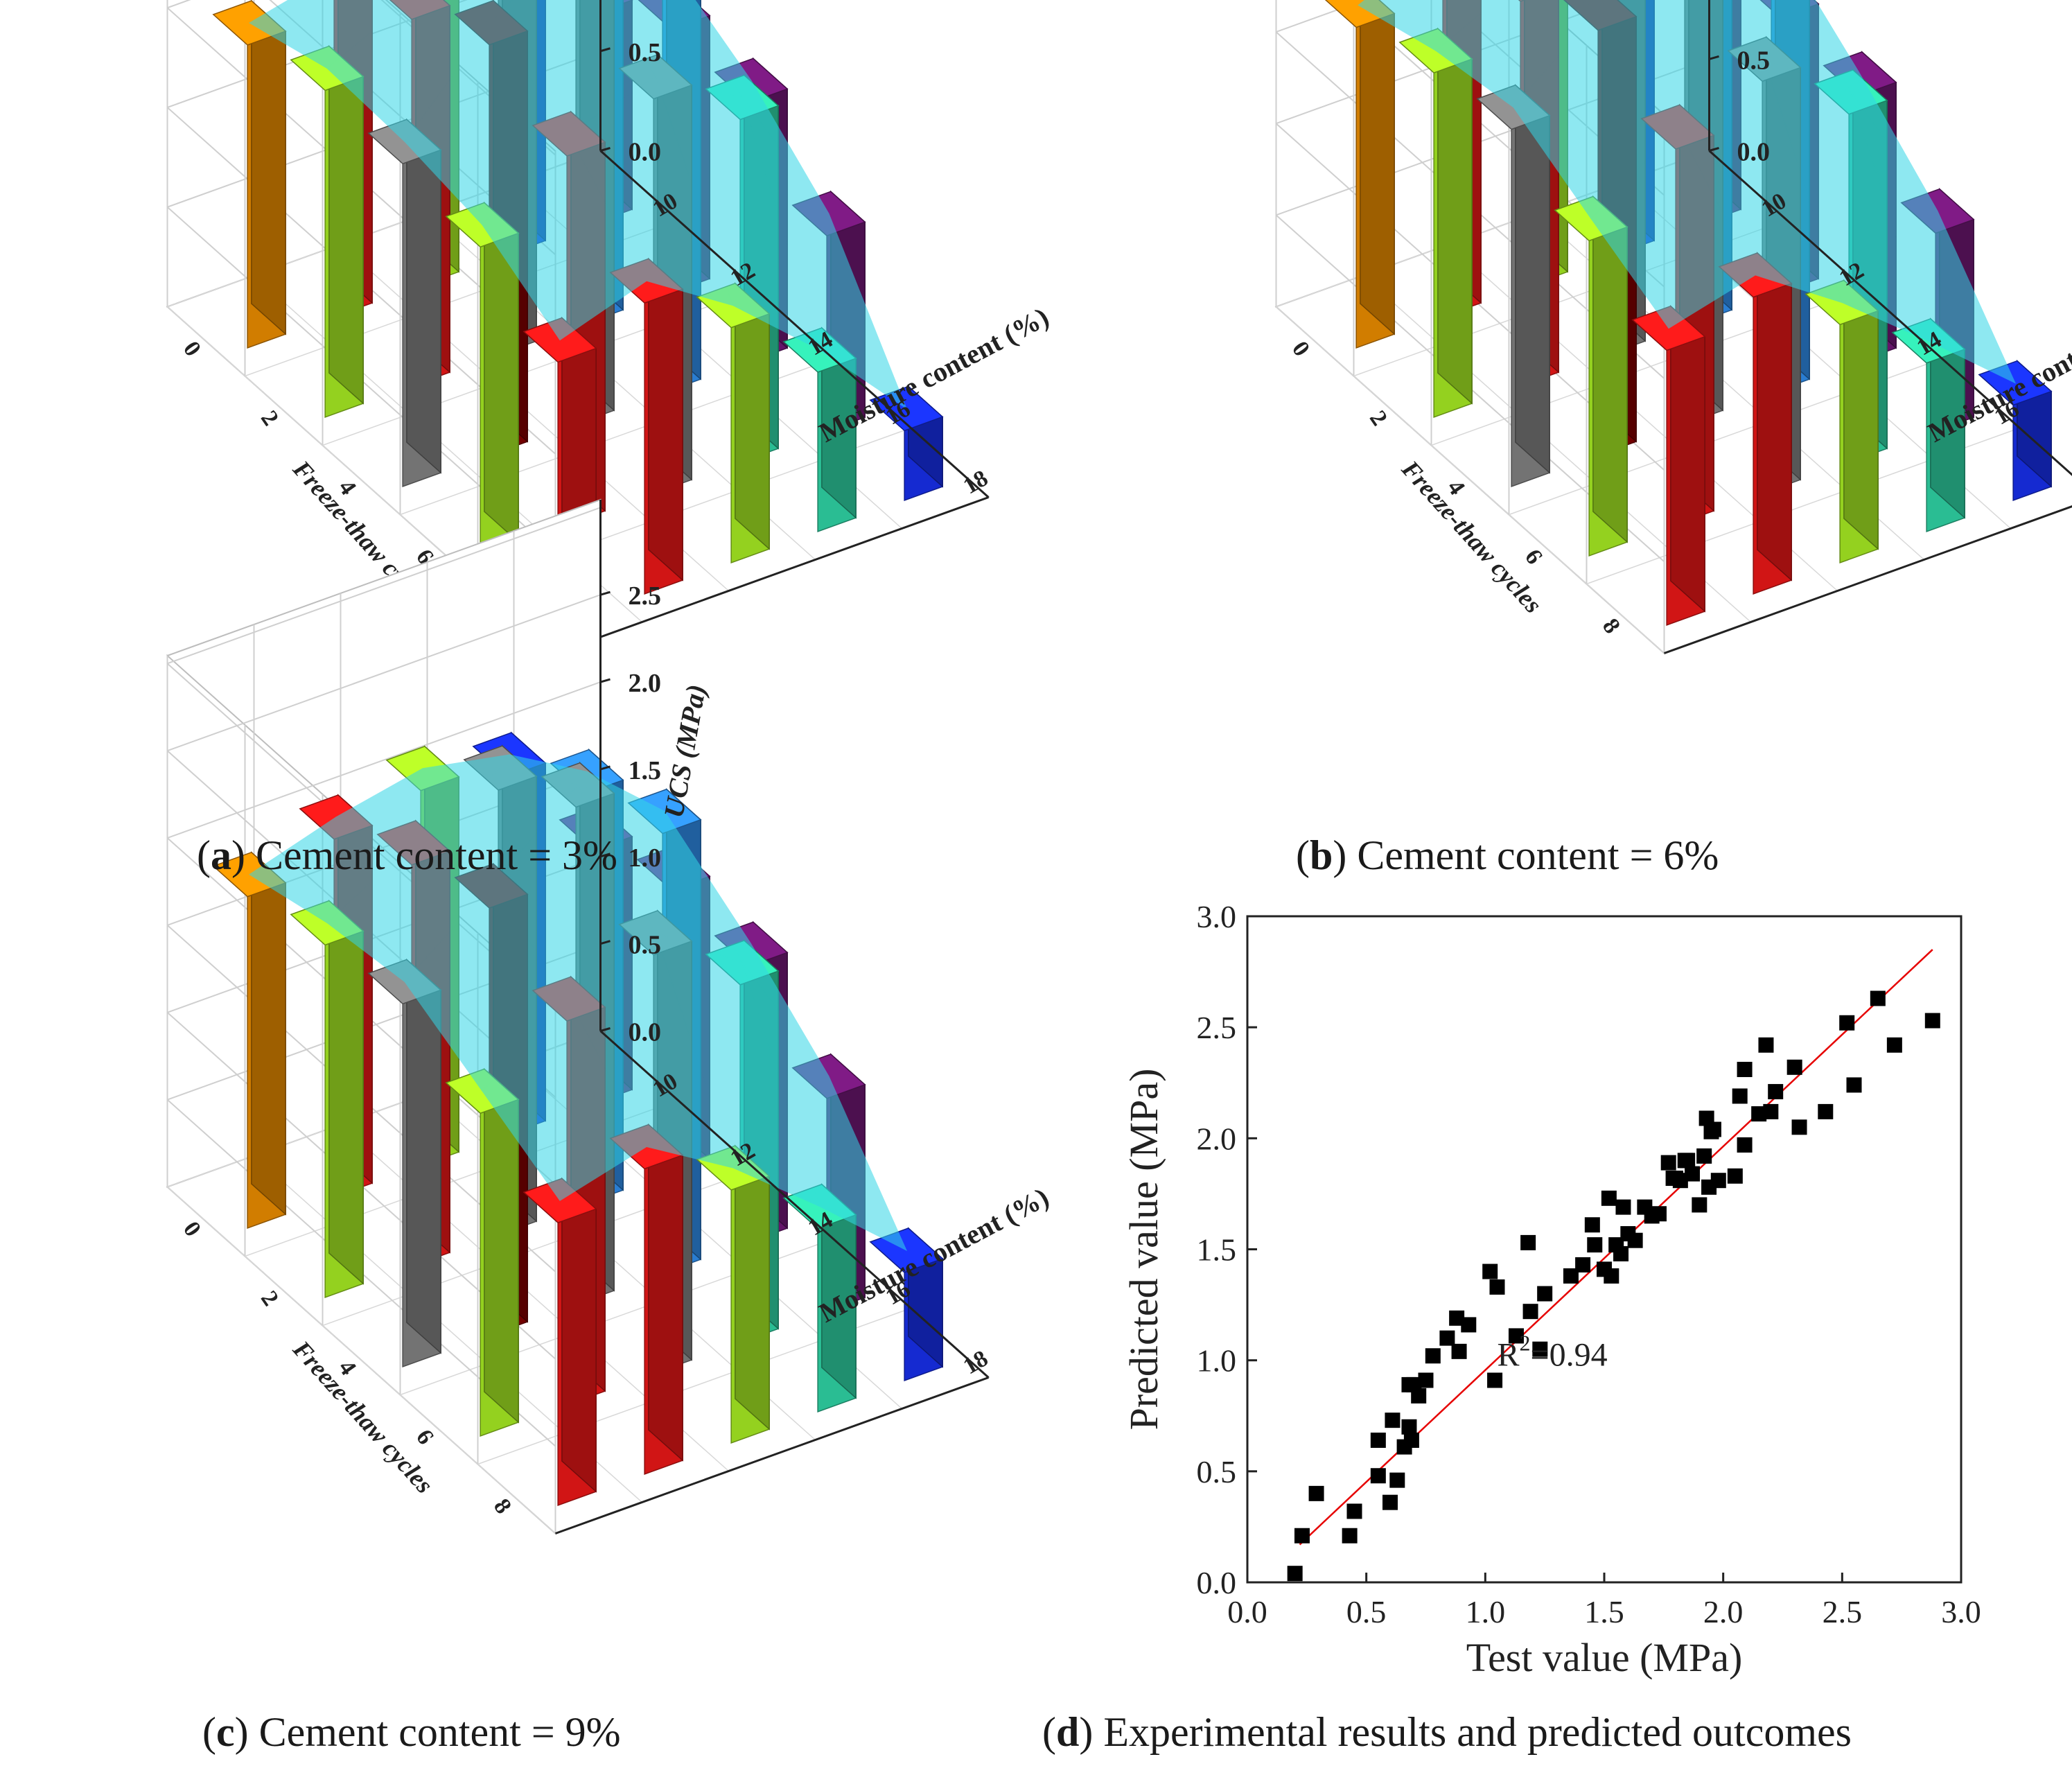  Describe the element at coordinates (1217, 1250) in the screenshot. I see `y-tick-label: 1.5` at that location.